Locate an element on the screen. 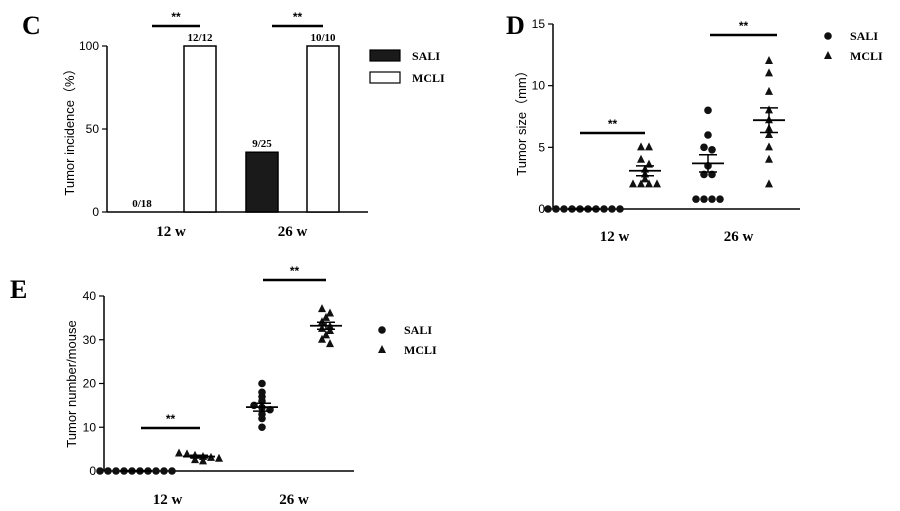 The width and height of the screenshot is (900, 511). y-axis-title: Tumor incidence（%） is located at coordinates (69, 128).